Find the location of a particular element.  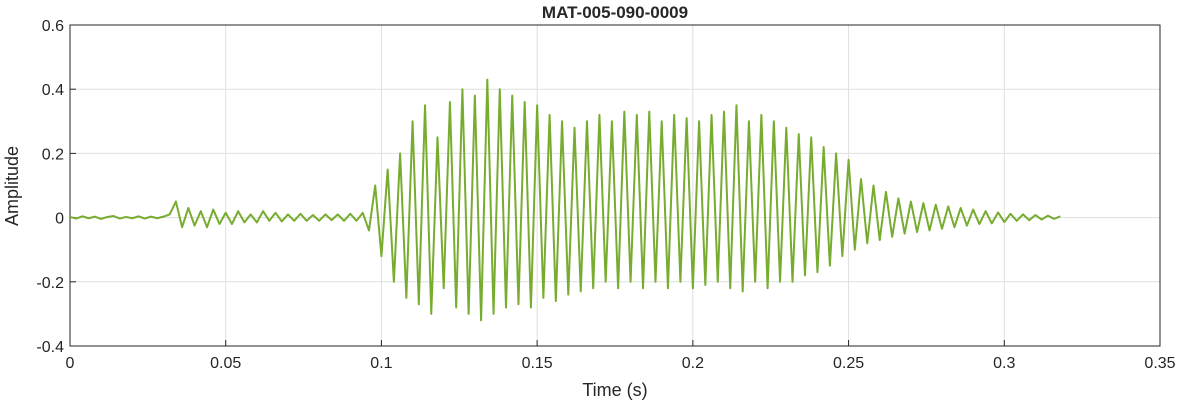

x-tick-label: 0.35 is located at coordinates (1159, 363).